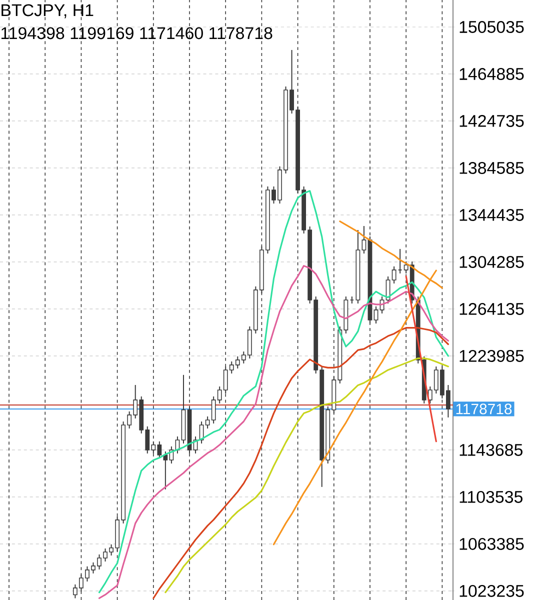  Describe the element at coordinates (491, 450) in the screenshot. I see `y-tick-label: 1143685` at that location.